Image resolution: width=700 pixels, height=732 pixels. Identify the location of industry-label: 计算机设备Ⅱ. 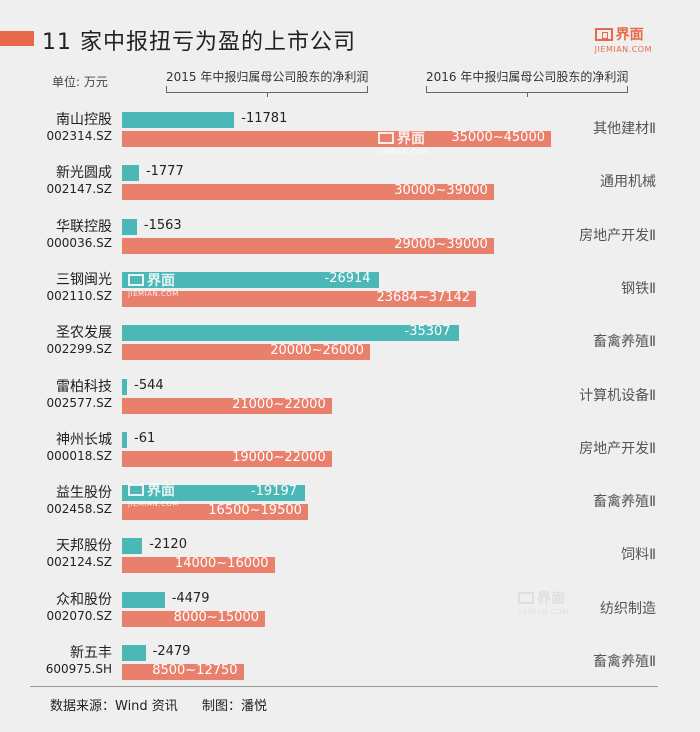
(617, 395).